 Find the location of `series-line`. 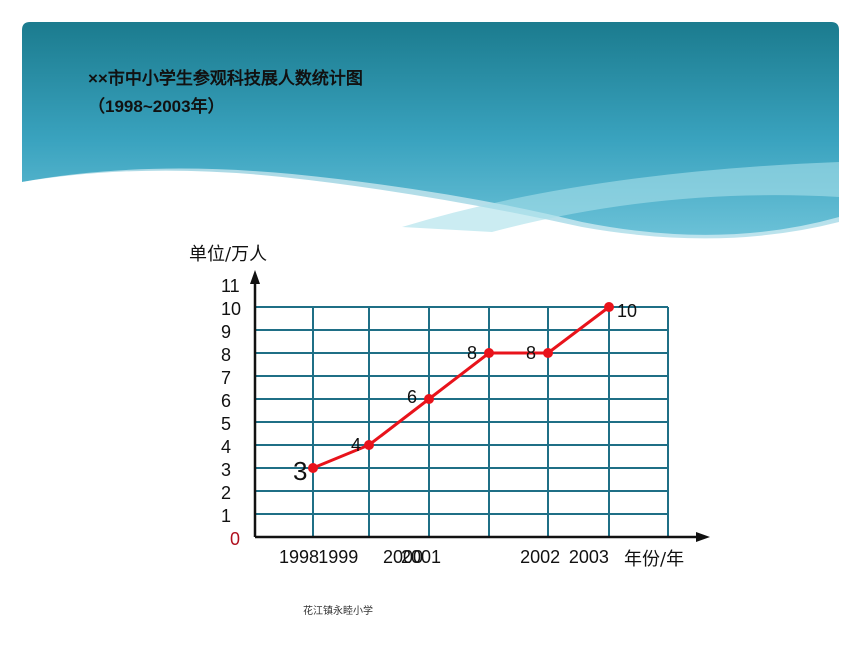

series-line is located at coordinates (461, 387).